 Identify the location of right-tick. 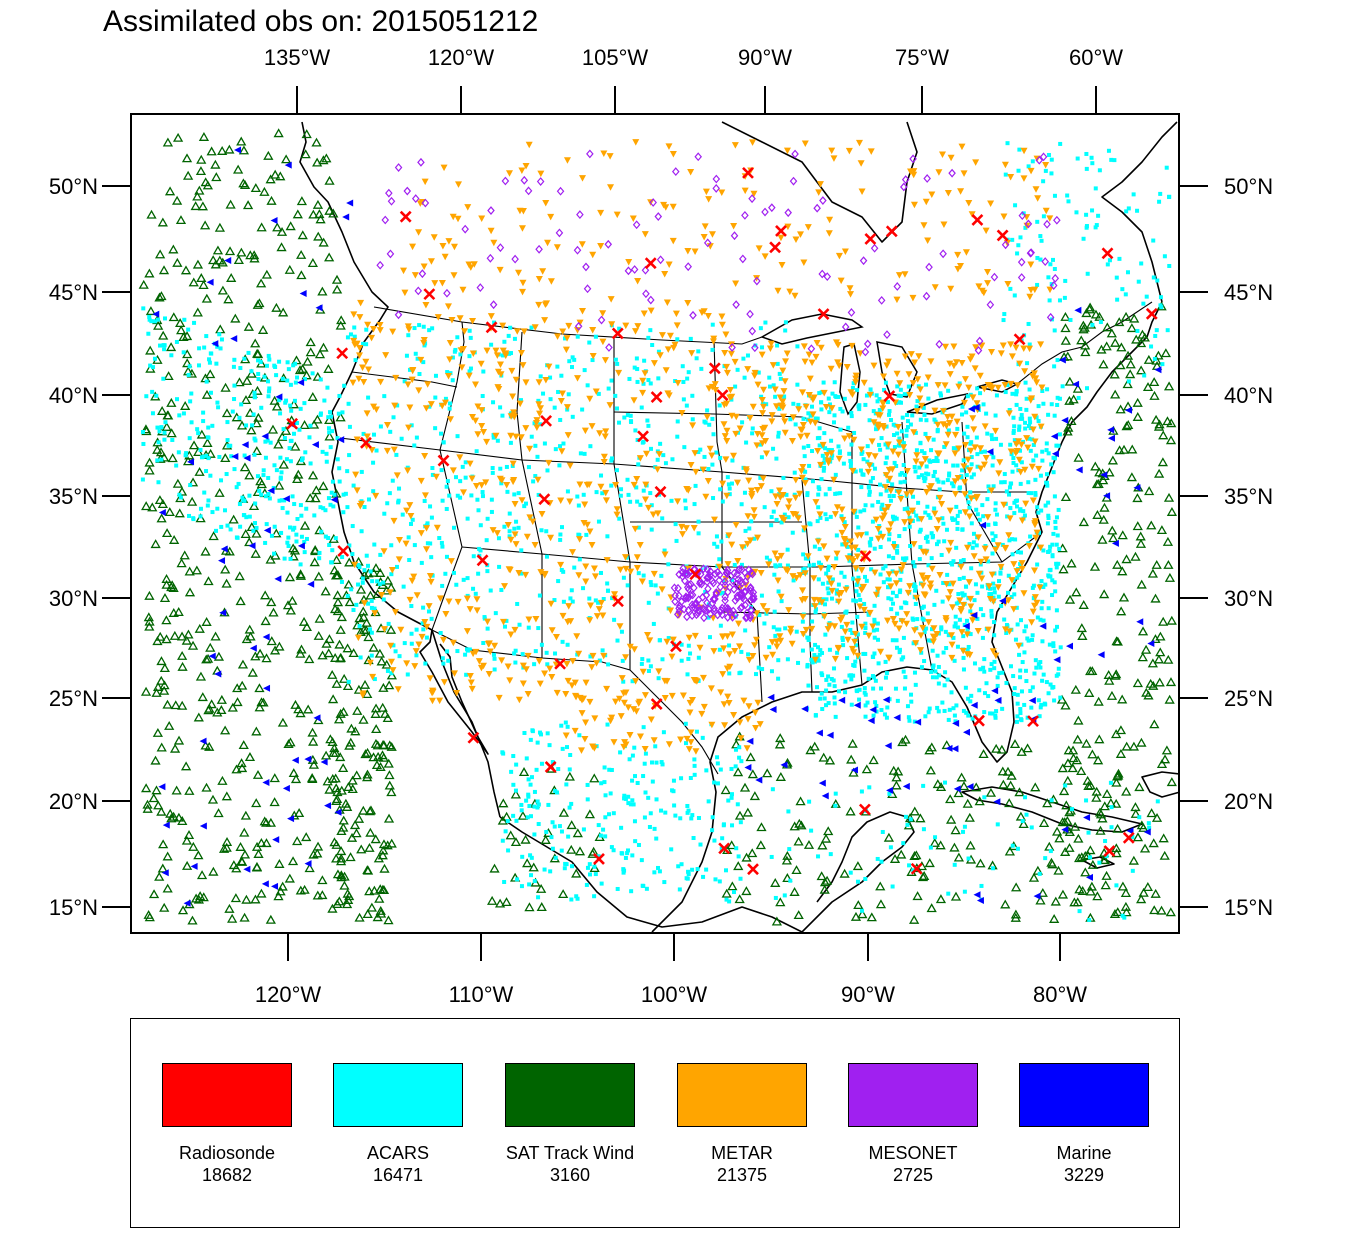
(1194, 496).